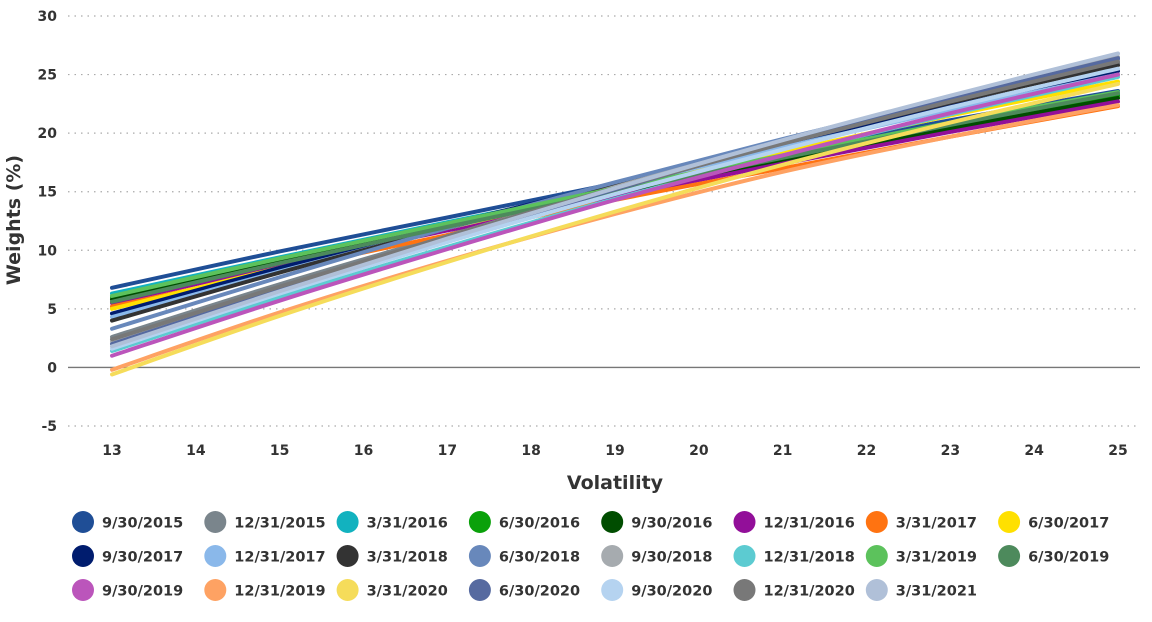 Image resolution: width=1152 pixels, height=622 pixels. I want to click on legend-label: 3/31/2017, so click(936, 524).